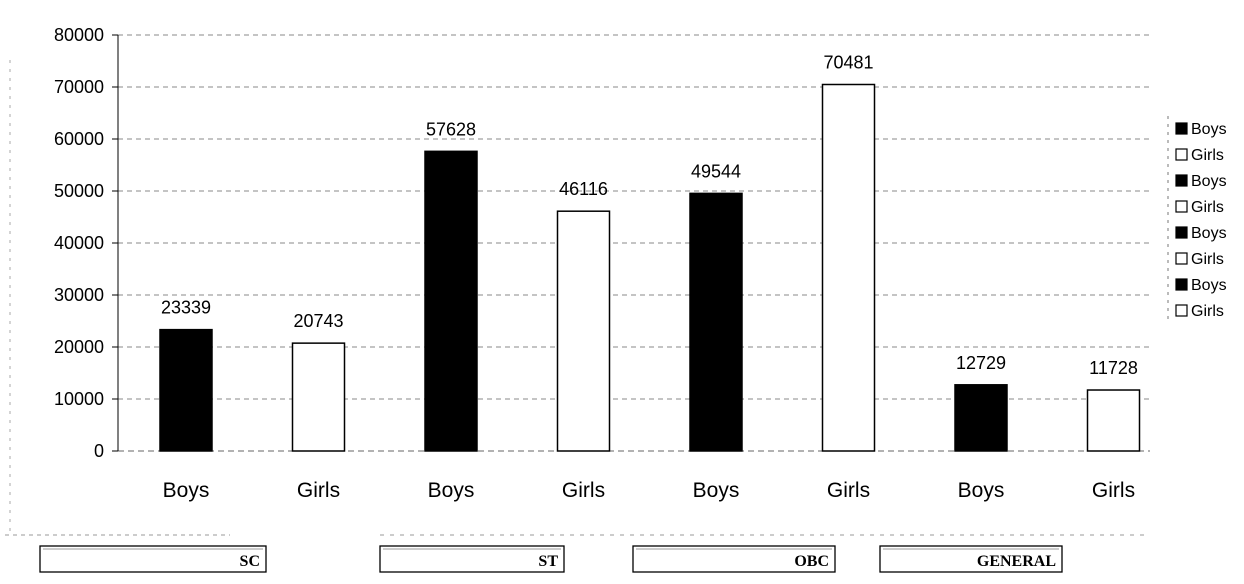 The height and width of the screenshot is (584, 1244). Describe the element at coordinates (848, 62) in the screenshot. I see `data-label: 70481` at that location.